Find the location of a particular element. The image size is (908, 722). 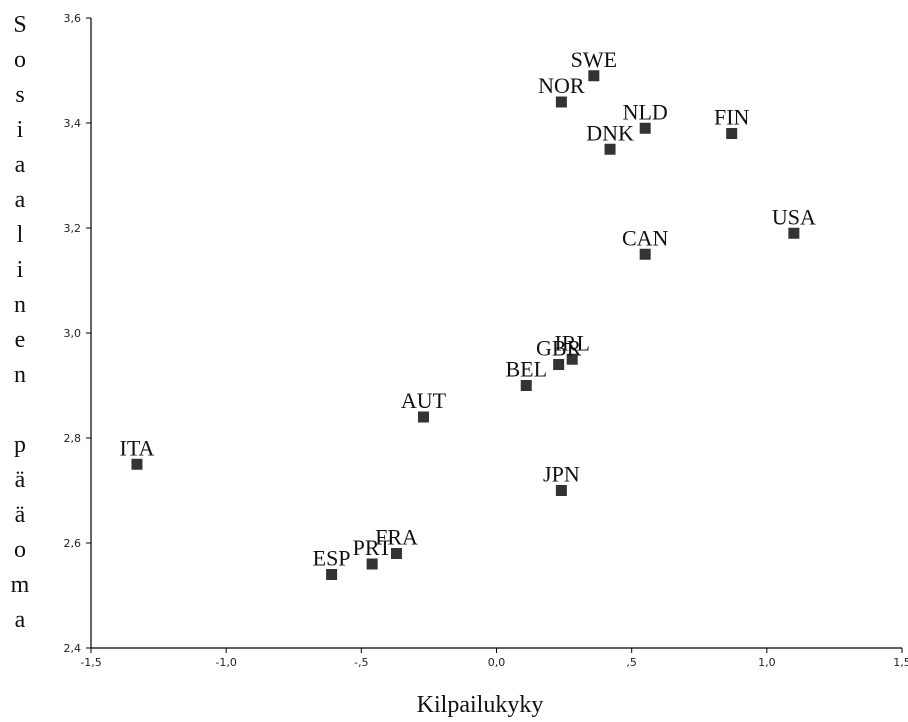

point-label-jpn: JPN is located at coordinates (561, 474).